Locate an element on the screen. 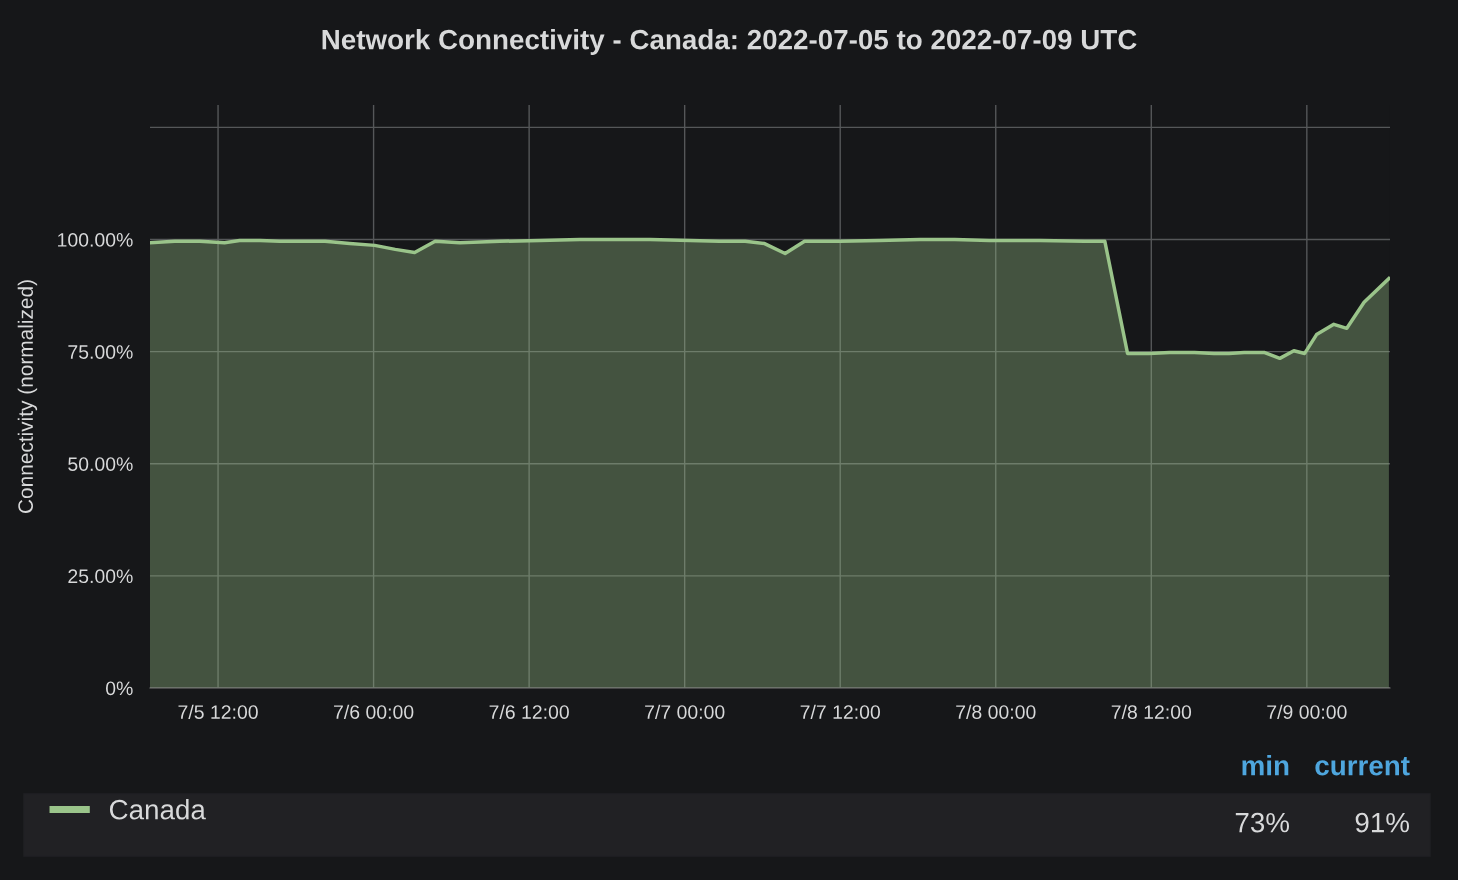 The width and height of the screenshot is (1458, 880). y-axis-title: Connectivity (normalized) is located at coordinates (27, 396).